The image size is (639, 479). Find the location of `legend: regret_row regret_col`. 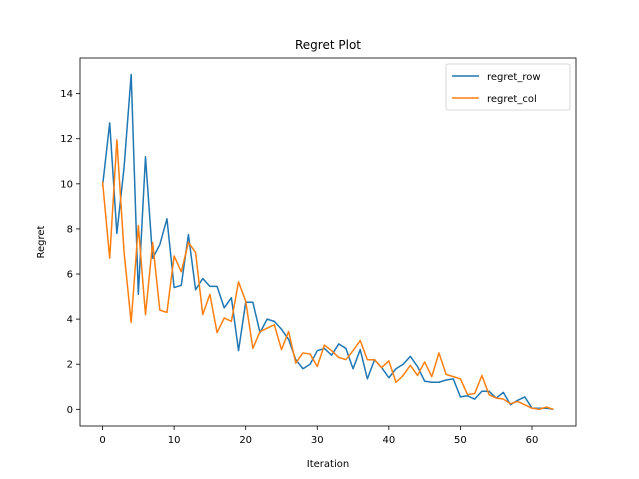

legend: regret_row regret_col is located at coordinates (508, 87).